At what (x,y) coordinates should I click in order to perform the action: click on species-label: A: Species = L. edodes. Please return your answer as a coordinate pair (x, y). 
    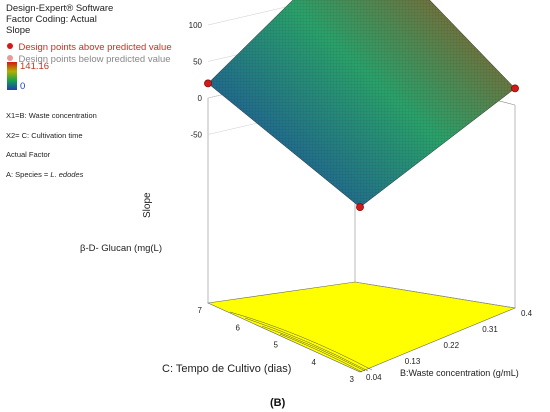
    Looking at the image, I should click on (45, 174).